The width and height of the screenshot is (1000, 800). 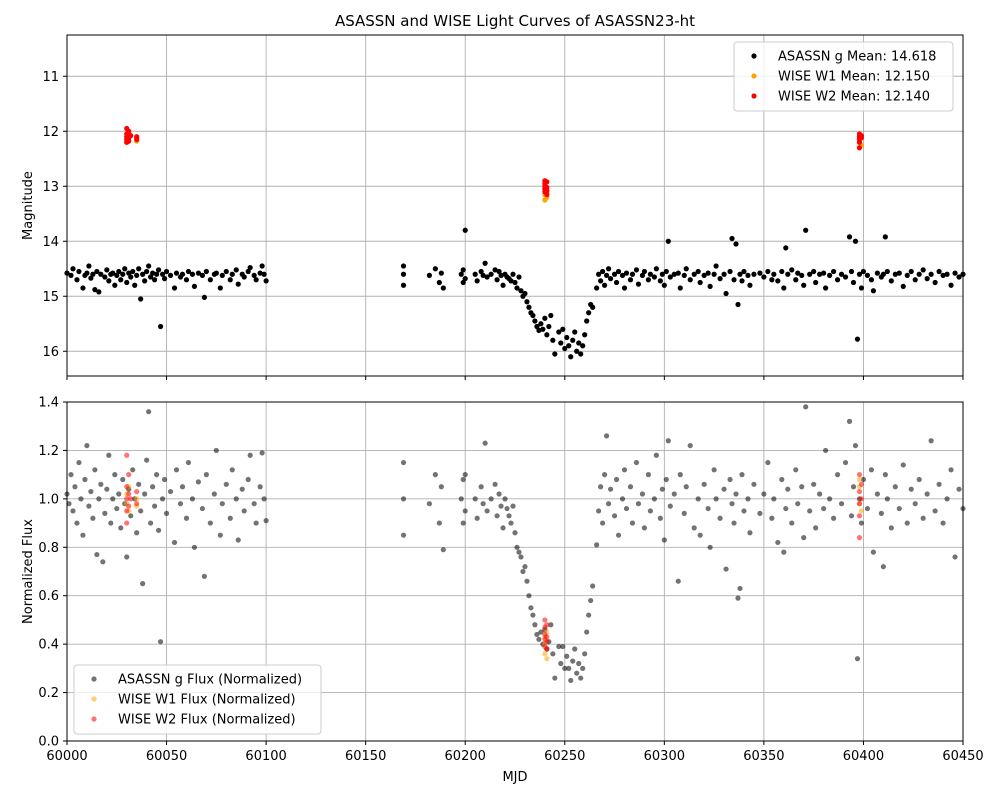 I want to click on flux-x-tick-label-60000: 60000, so click(x=66, y=756).